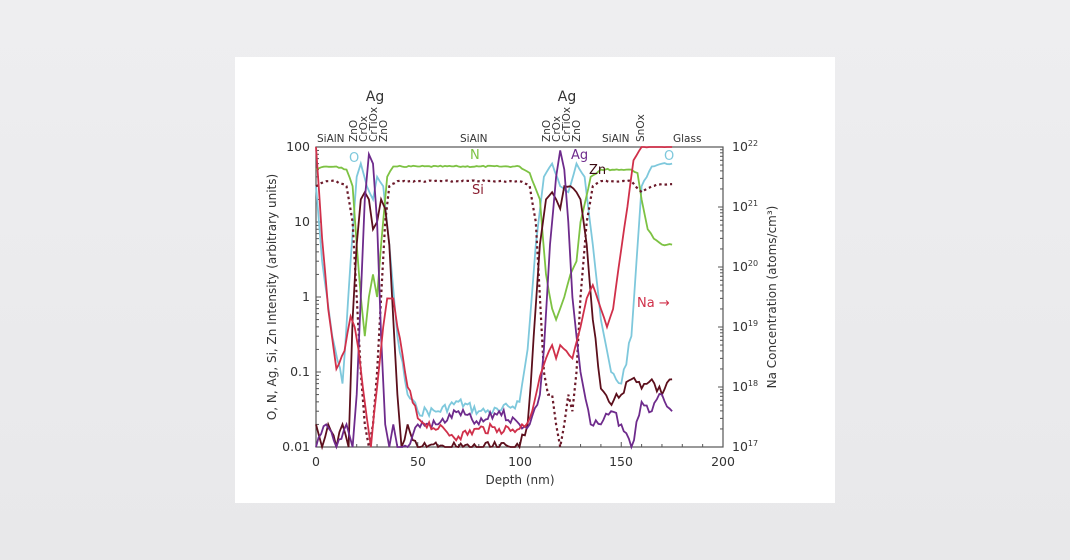 This screenshot has width=1070, height=560. What do you see at coordinates (745, 266) in the screenshot?
I see `svg-text: 1020` at bounding box center [745, 266].